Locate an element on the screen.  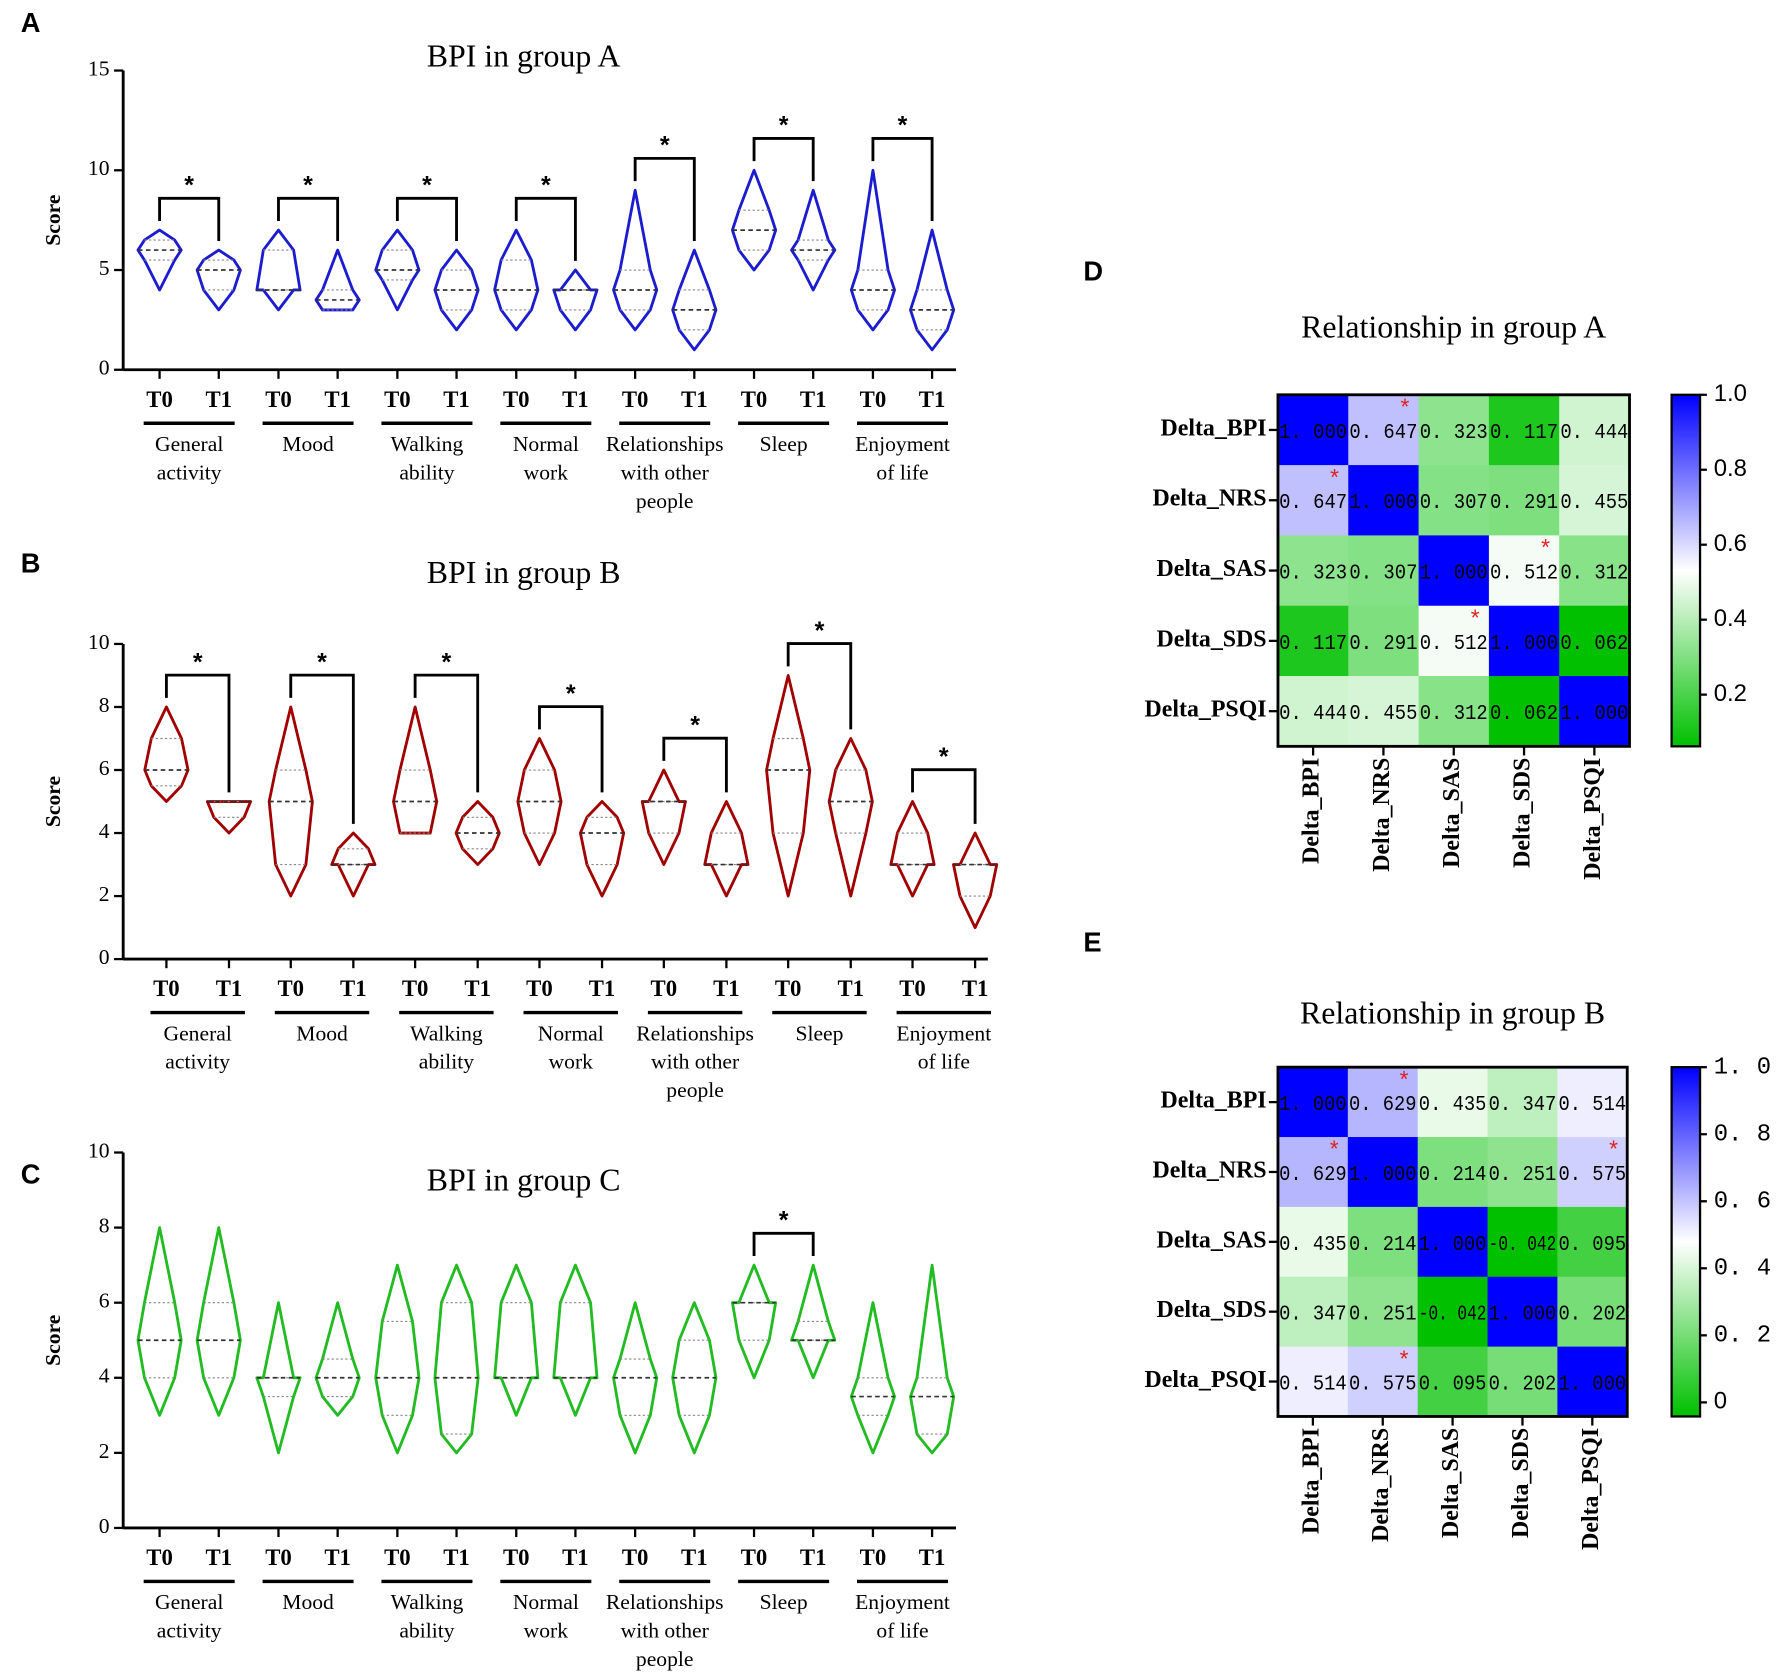
colorbar is located at coordinates (1686, 1242).